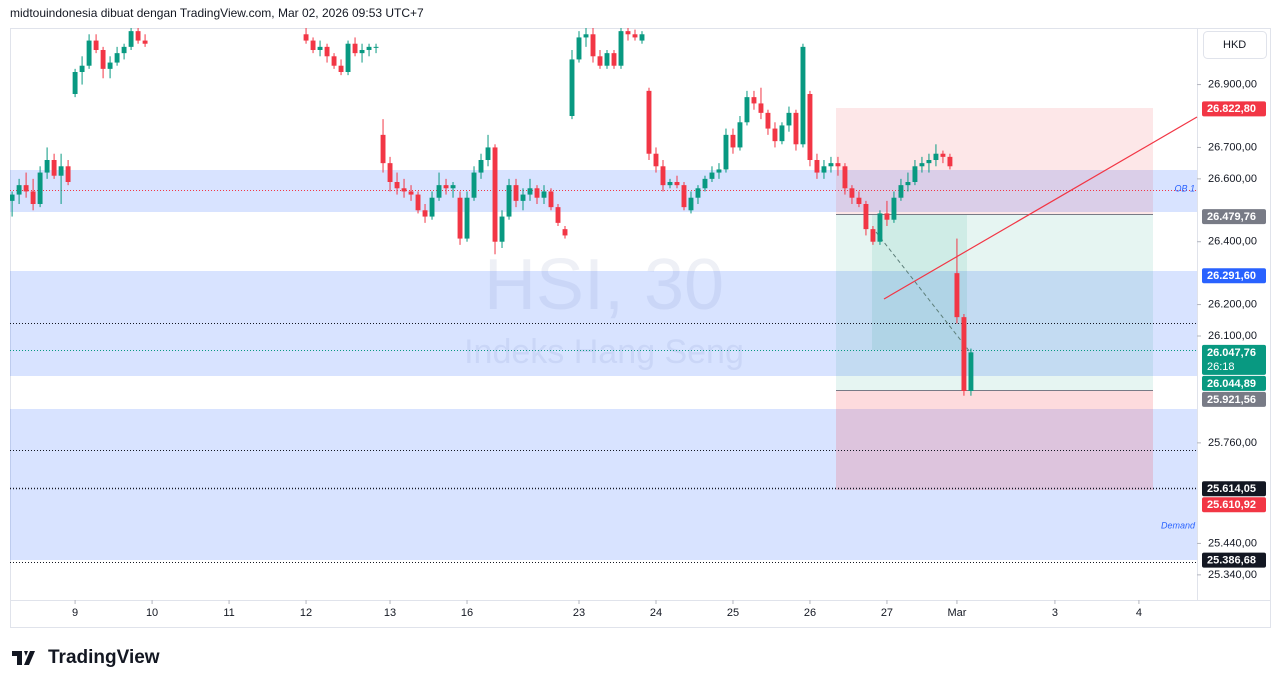  I want to click on y-tick-label: 26.700,00, so click(1232, 147).